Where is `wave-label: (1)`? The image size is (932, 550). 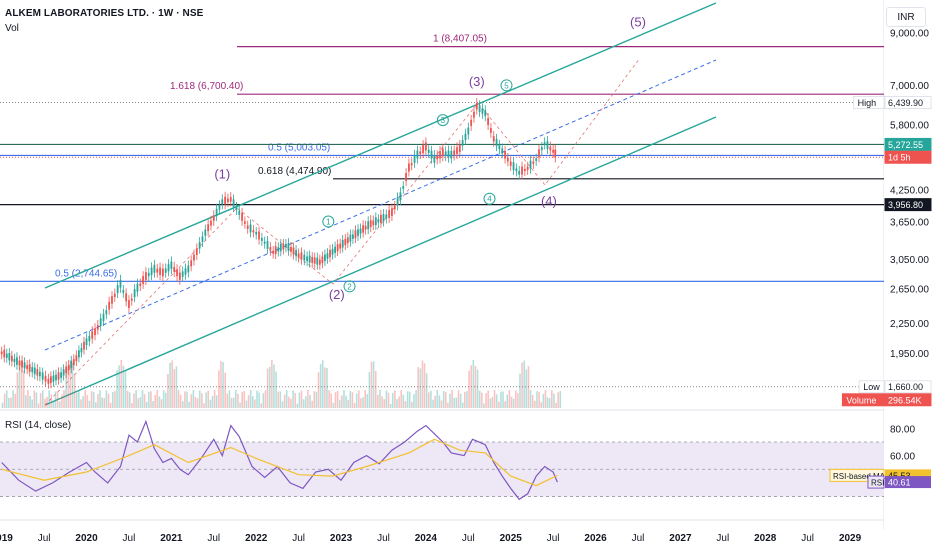 wave-label: (1) is located at coordinates (222, 174).